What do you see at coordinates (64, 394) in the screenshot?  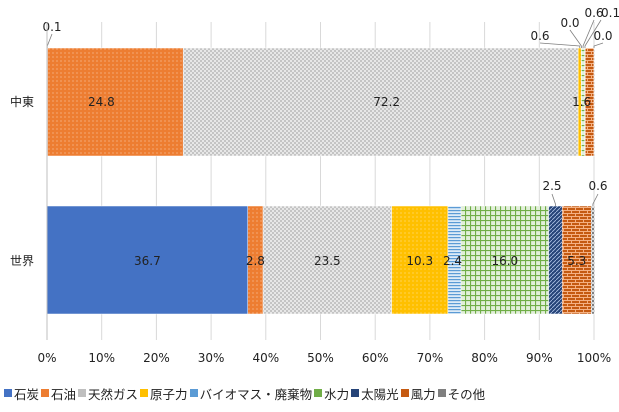 I see `legend-label: 石油` at bounding box center [64, 394].